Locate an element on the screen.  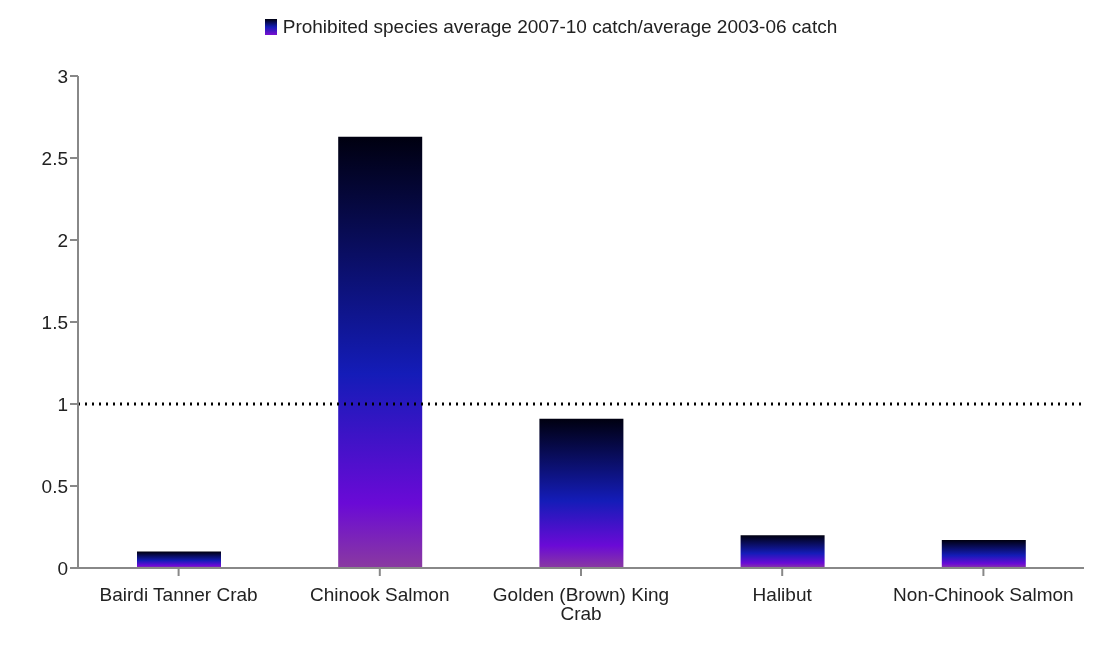
y-tick-label: 1.5 is located at coordinates (54, 322).